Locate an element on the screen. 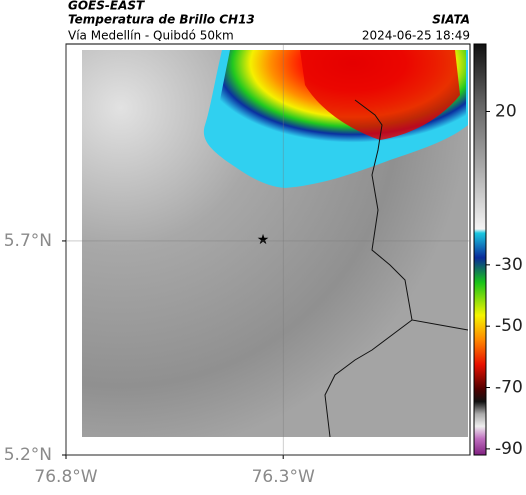 The width and height of the screenshot is (526, 495). colorbar-tick-label: -50 is located at coordinates (509, 326).